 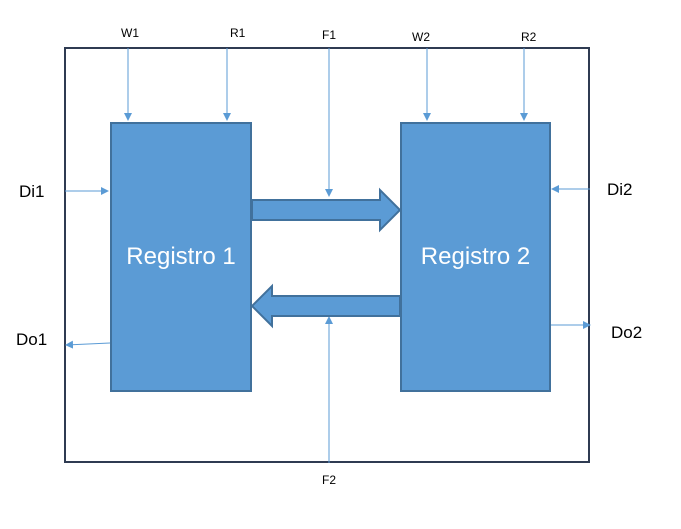 I want to click on register-1-label: Registro 1, so click(x=181, y=256).